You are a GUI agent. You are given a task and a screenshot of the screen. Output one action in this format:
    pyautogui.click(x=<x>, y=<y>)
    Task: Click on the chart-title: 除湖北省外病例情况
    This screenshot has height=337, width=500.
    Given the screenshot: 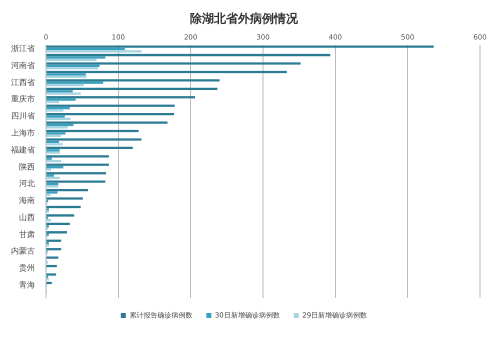 What is the action you would take?
    pyautogui.click(x=244, y=18)
    